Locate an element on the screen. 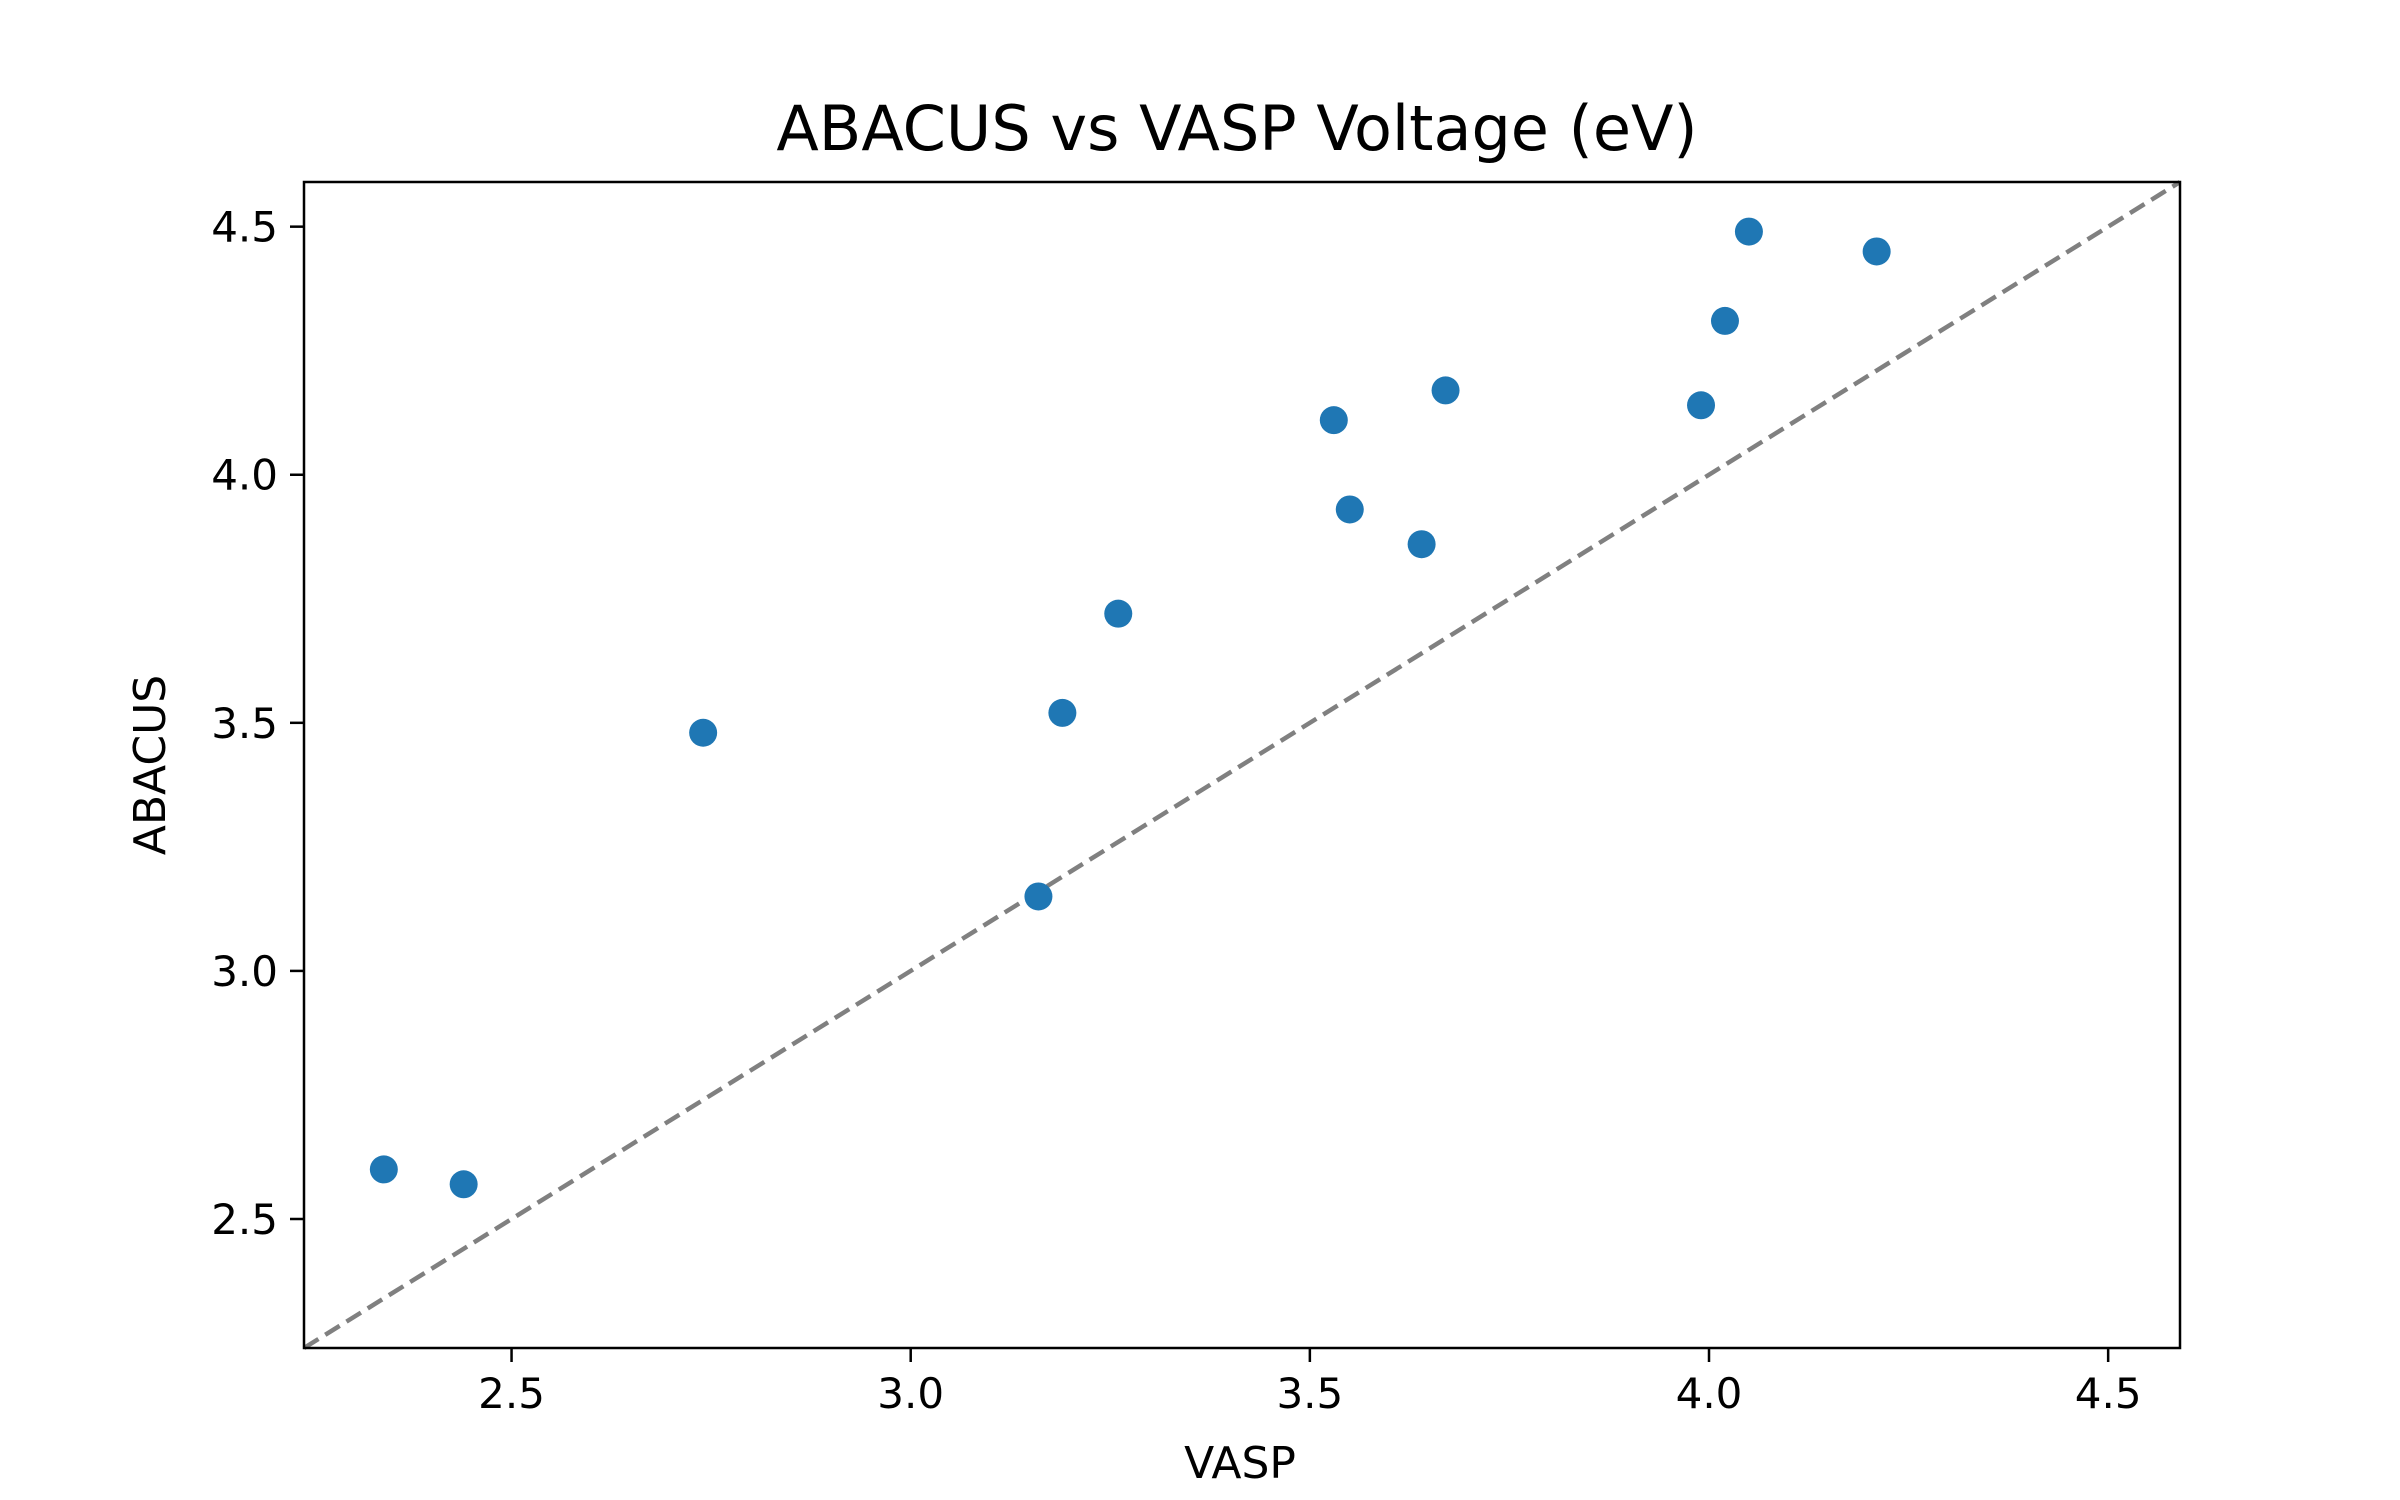 The width and height of the screenshot is (2400, 1500). y-tick-label: 3.5 is located at coordinates (244, 723).